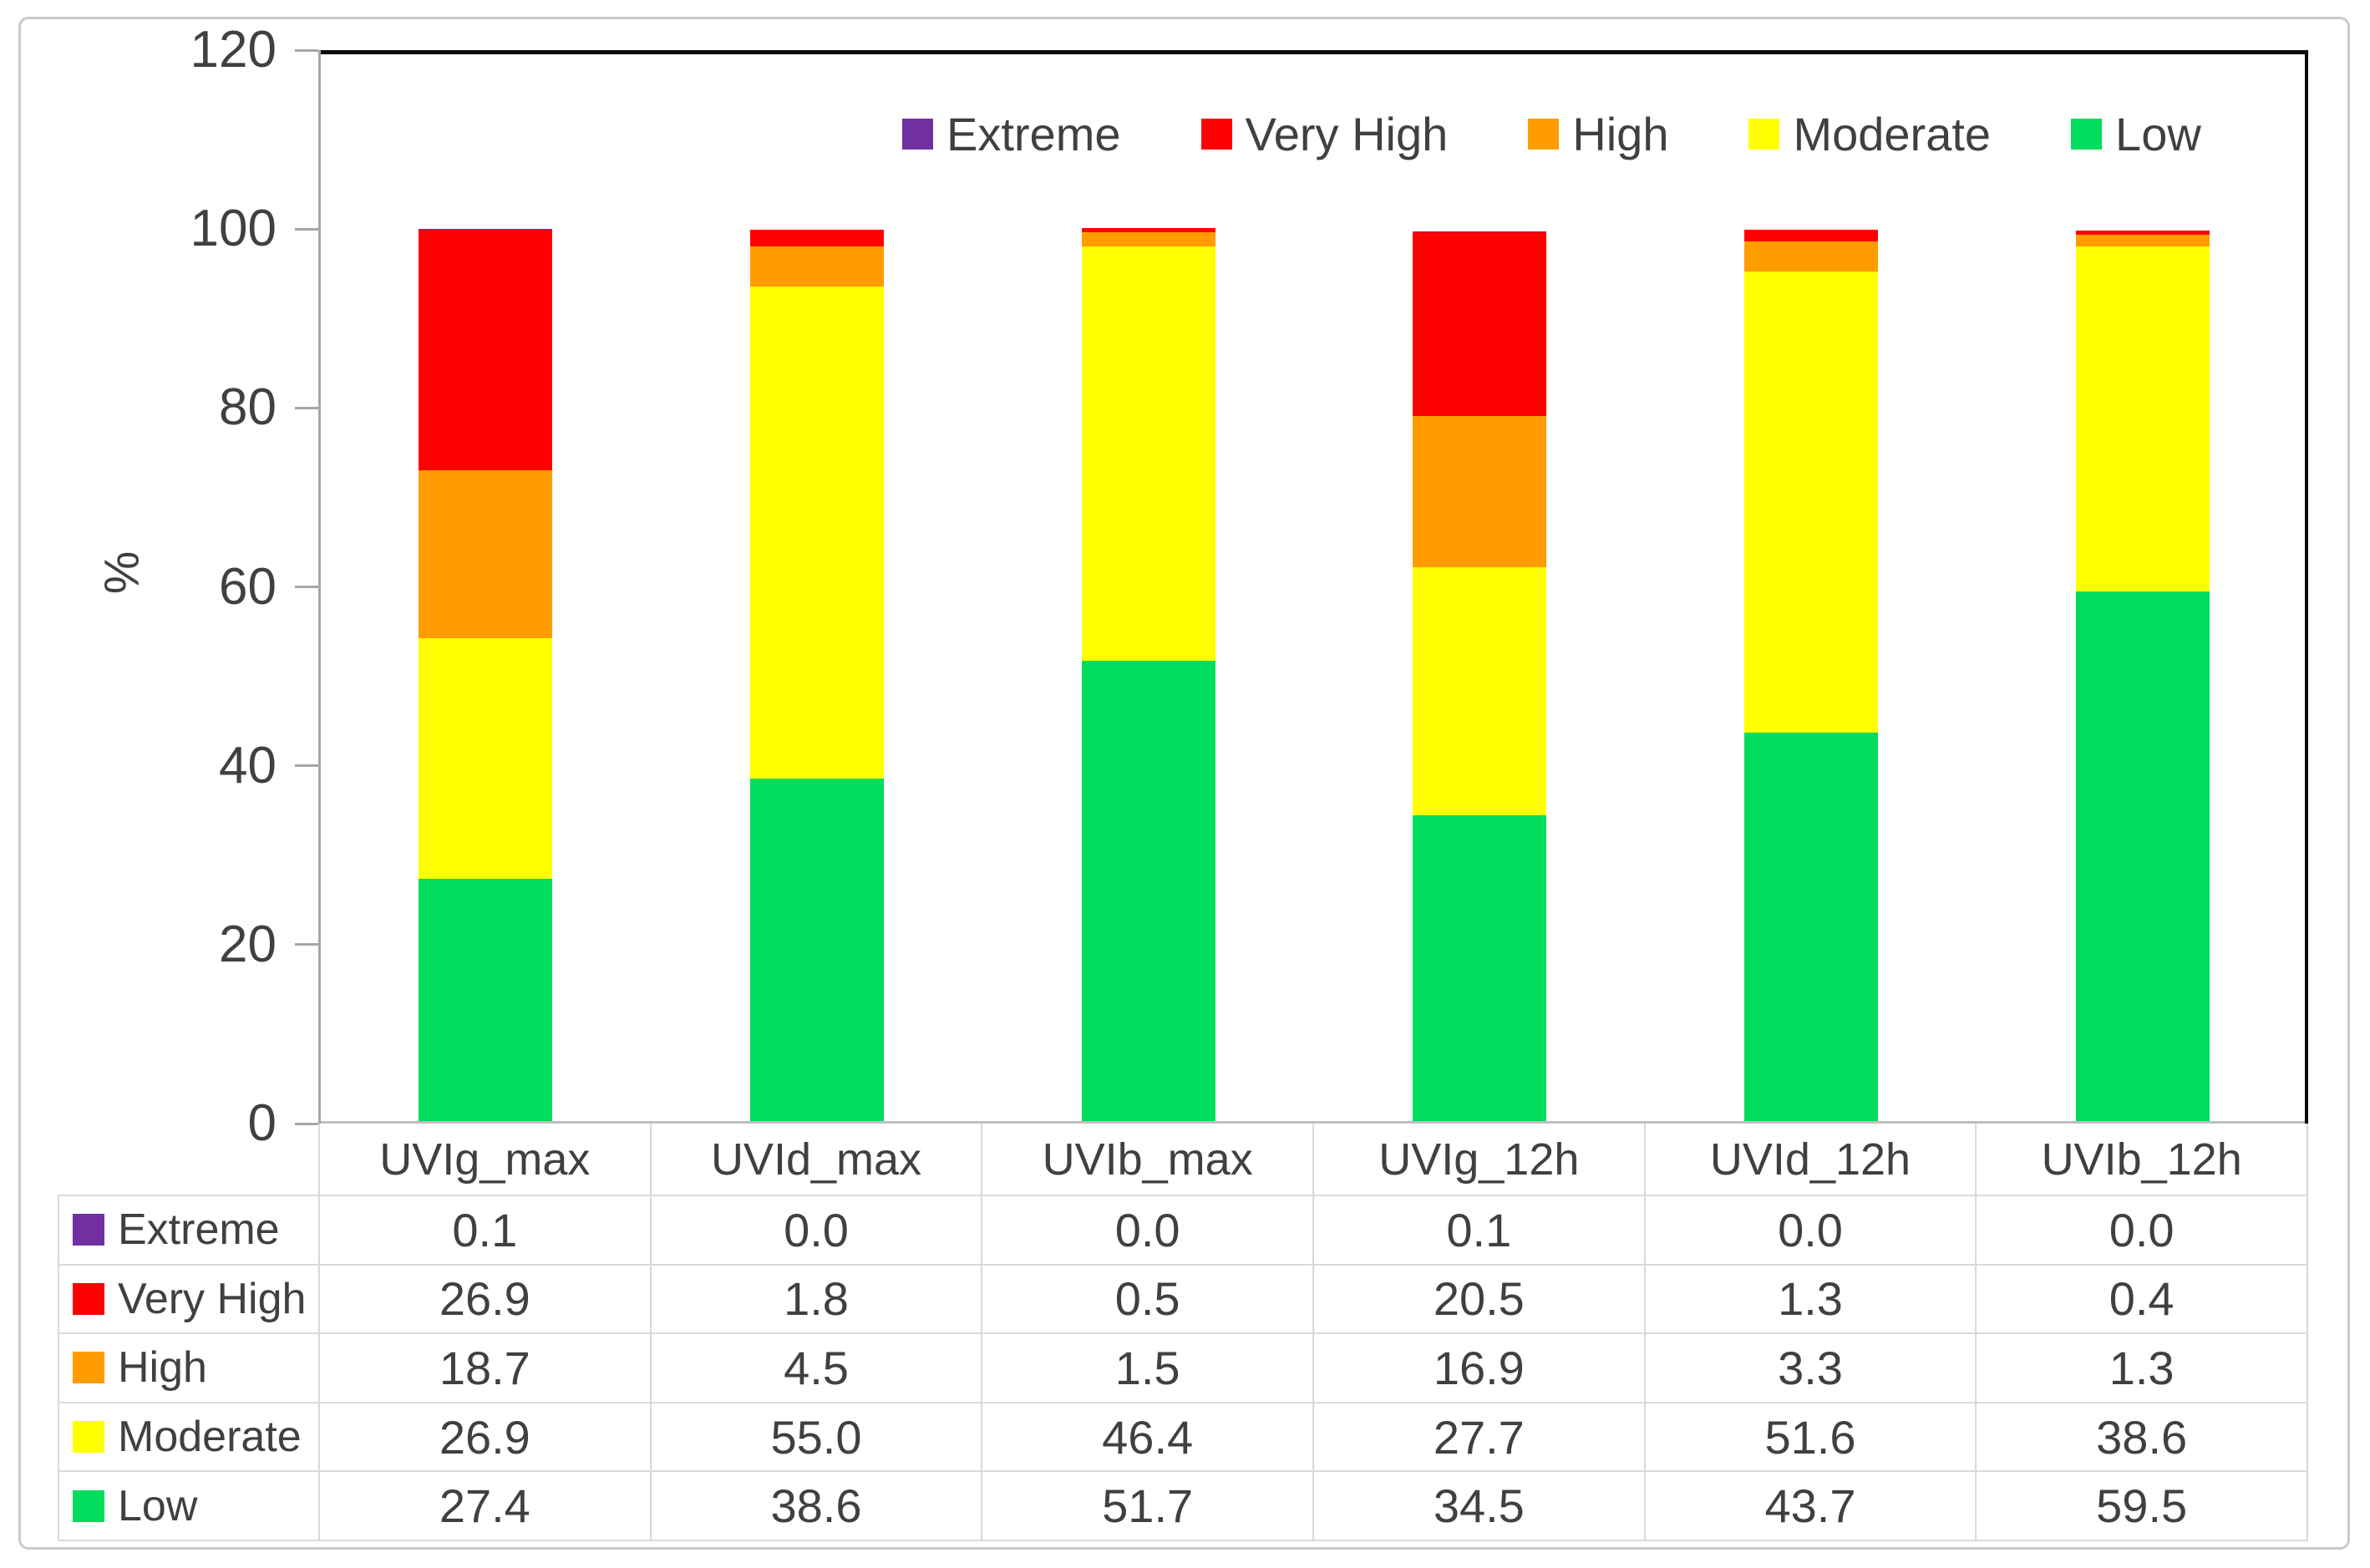  What do you see at coordinates (210, 1437) in the screenshot?
I see `table-row-label: Moderate` at bounding box center [210, 1437].